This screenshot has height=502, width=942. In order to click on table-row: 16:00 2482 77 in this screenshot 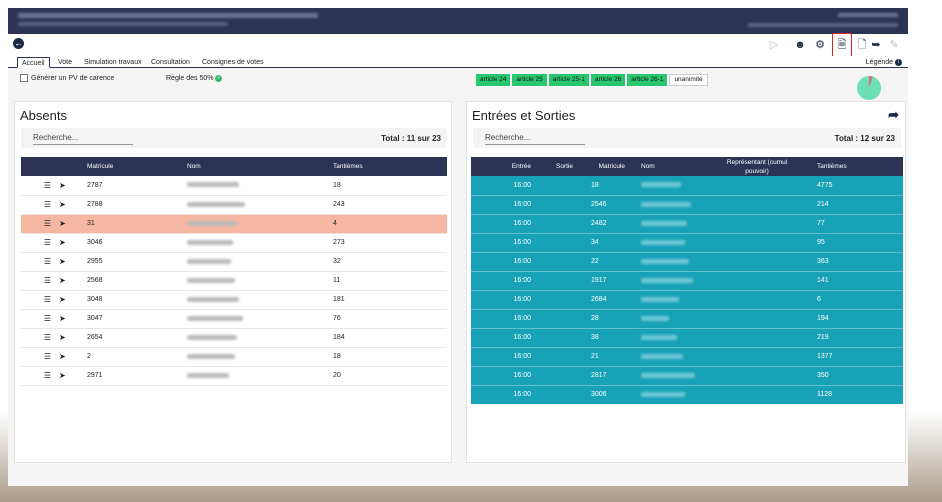, I will do `click(687, 223)`.